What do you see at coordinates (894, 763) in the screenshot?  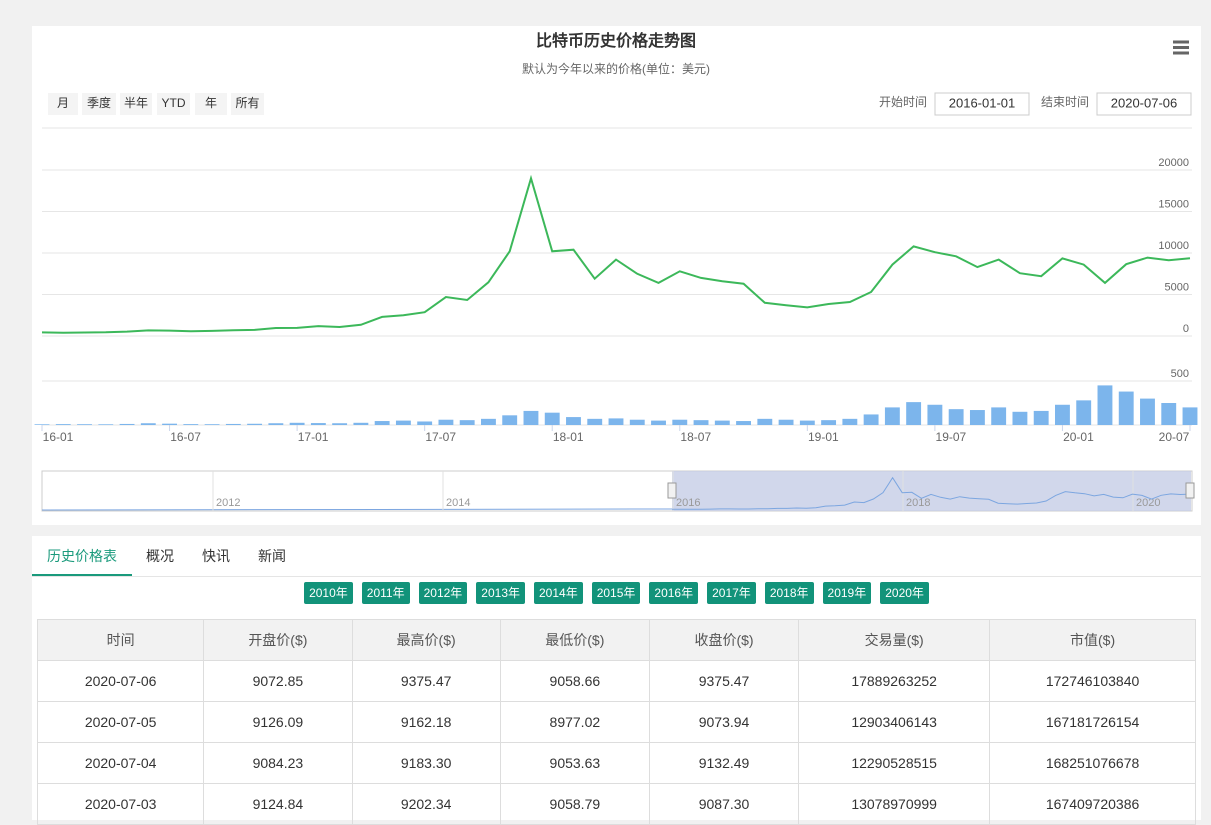 I see `table-cell: 12290528515` at bounding box center [894, 763].